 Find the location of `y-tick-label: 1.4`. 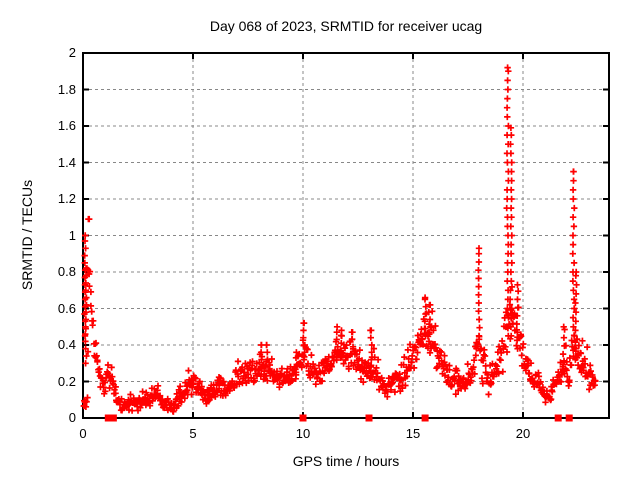

y-tick-label: 1.4 is located at coordinates (66, 162).